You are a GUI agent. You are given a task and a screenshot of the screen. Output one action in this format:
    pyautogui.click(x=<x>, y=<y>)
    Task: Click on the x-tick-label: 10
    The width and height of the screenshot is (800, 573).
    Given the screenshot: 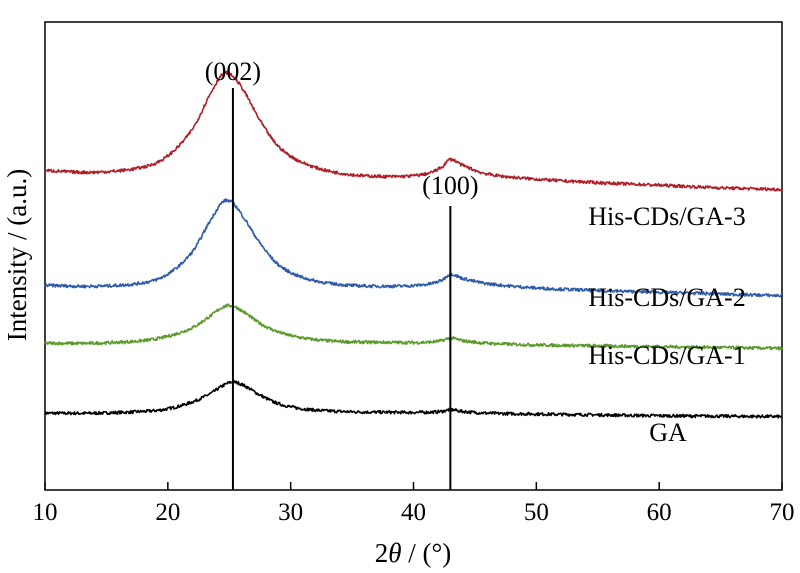 What is the action you would take?
    pyautogui.click(x=45, y=512)
    